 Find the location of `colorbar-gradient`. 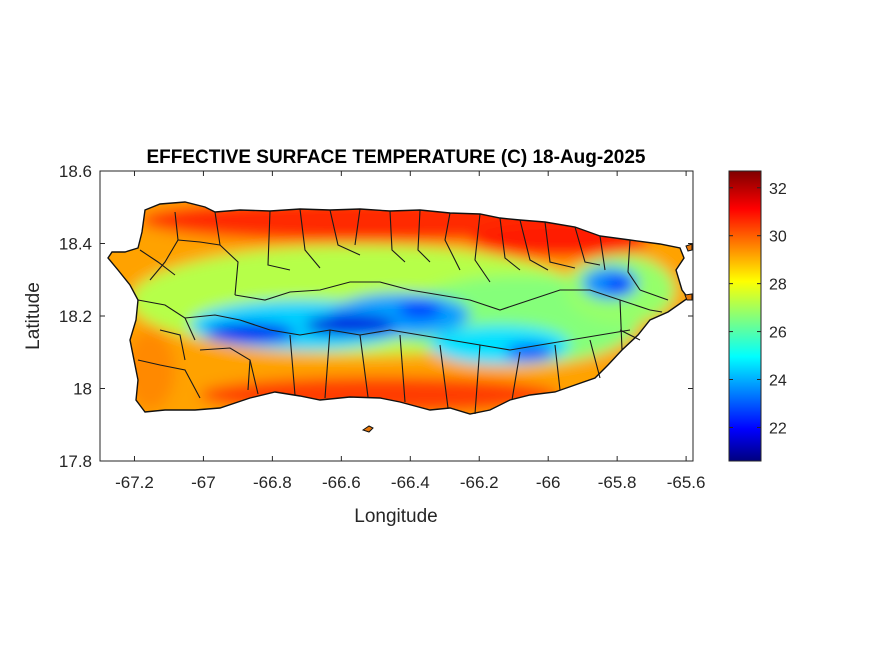

colorbar-gradient is located at coordinates (745, 316).